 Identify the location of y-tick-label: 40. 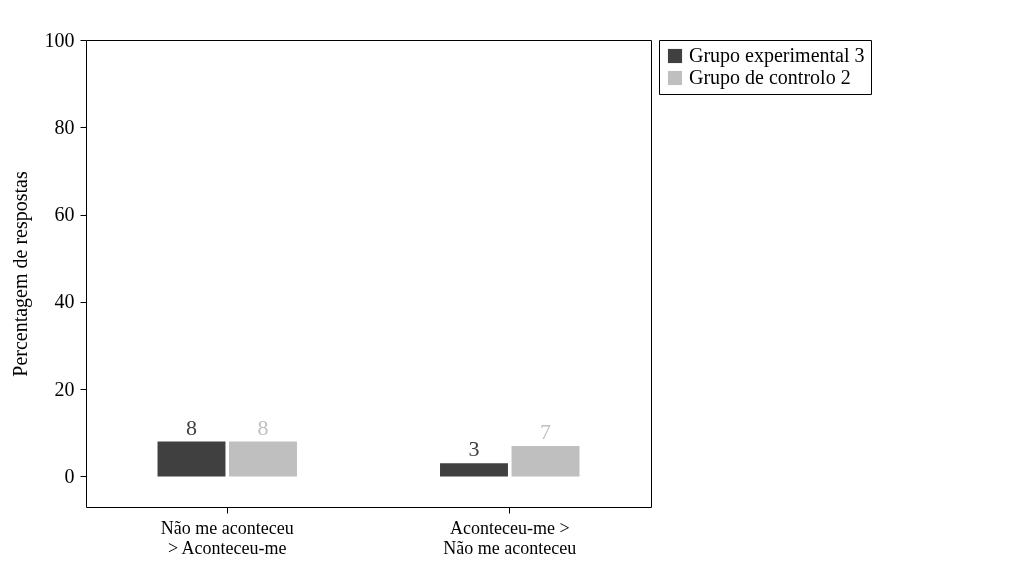
(64, 301).